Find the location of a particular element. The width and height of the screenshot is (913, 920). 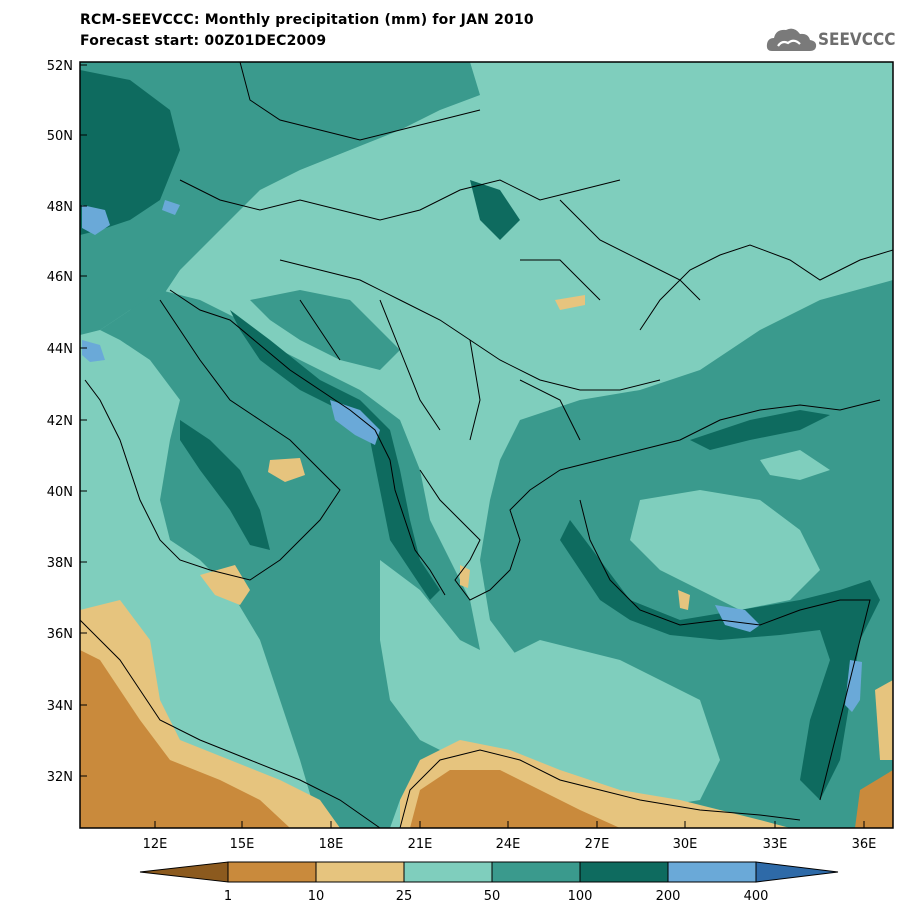

lat-label: 46N is located at coordinates (60, 277).